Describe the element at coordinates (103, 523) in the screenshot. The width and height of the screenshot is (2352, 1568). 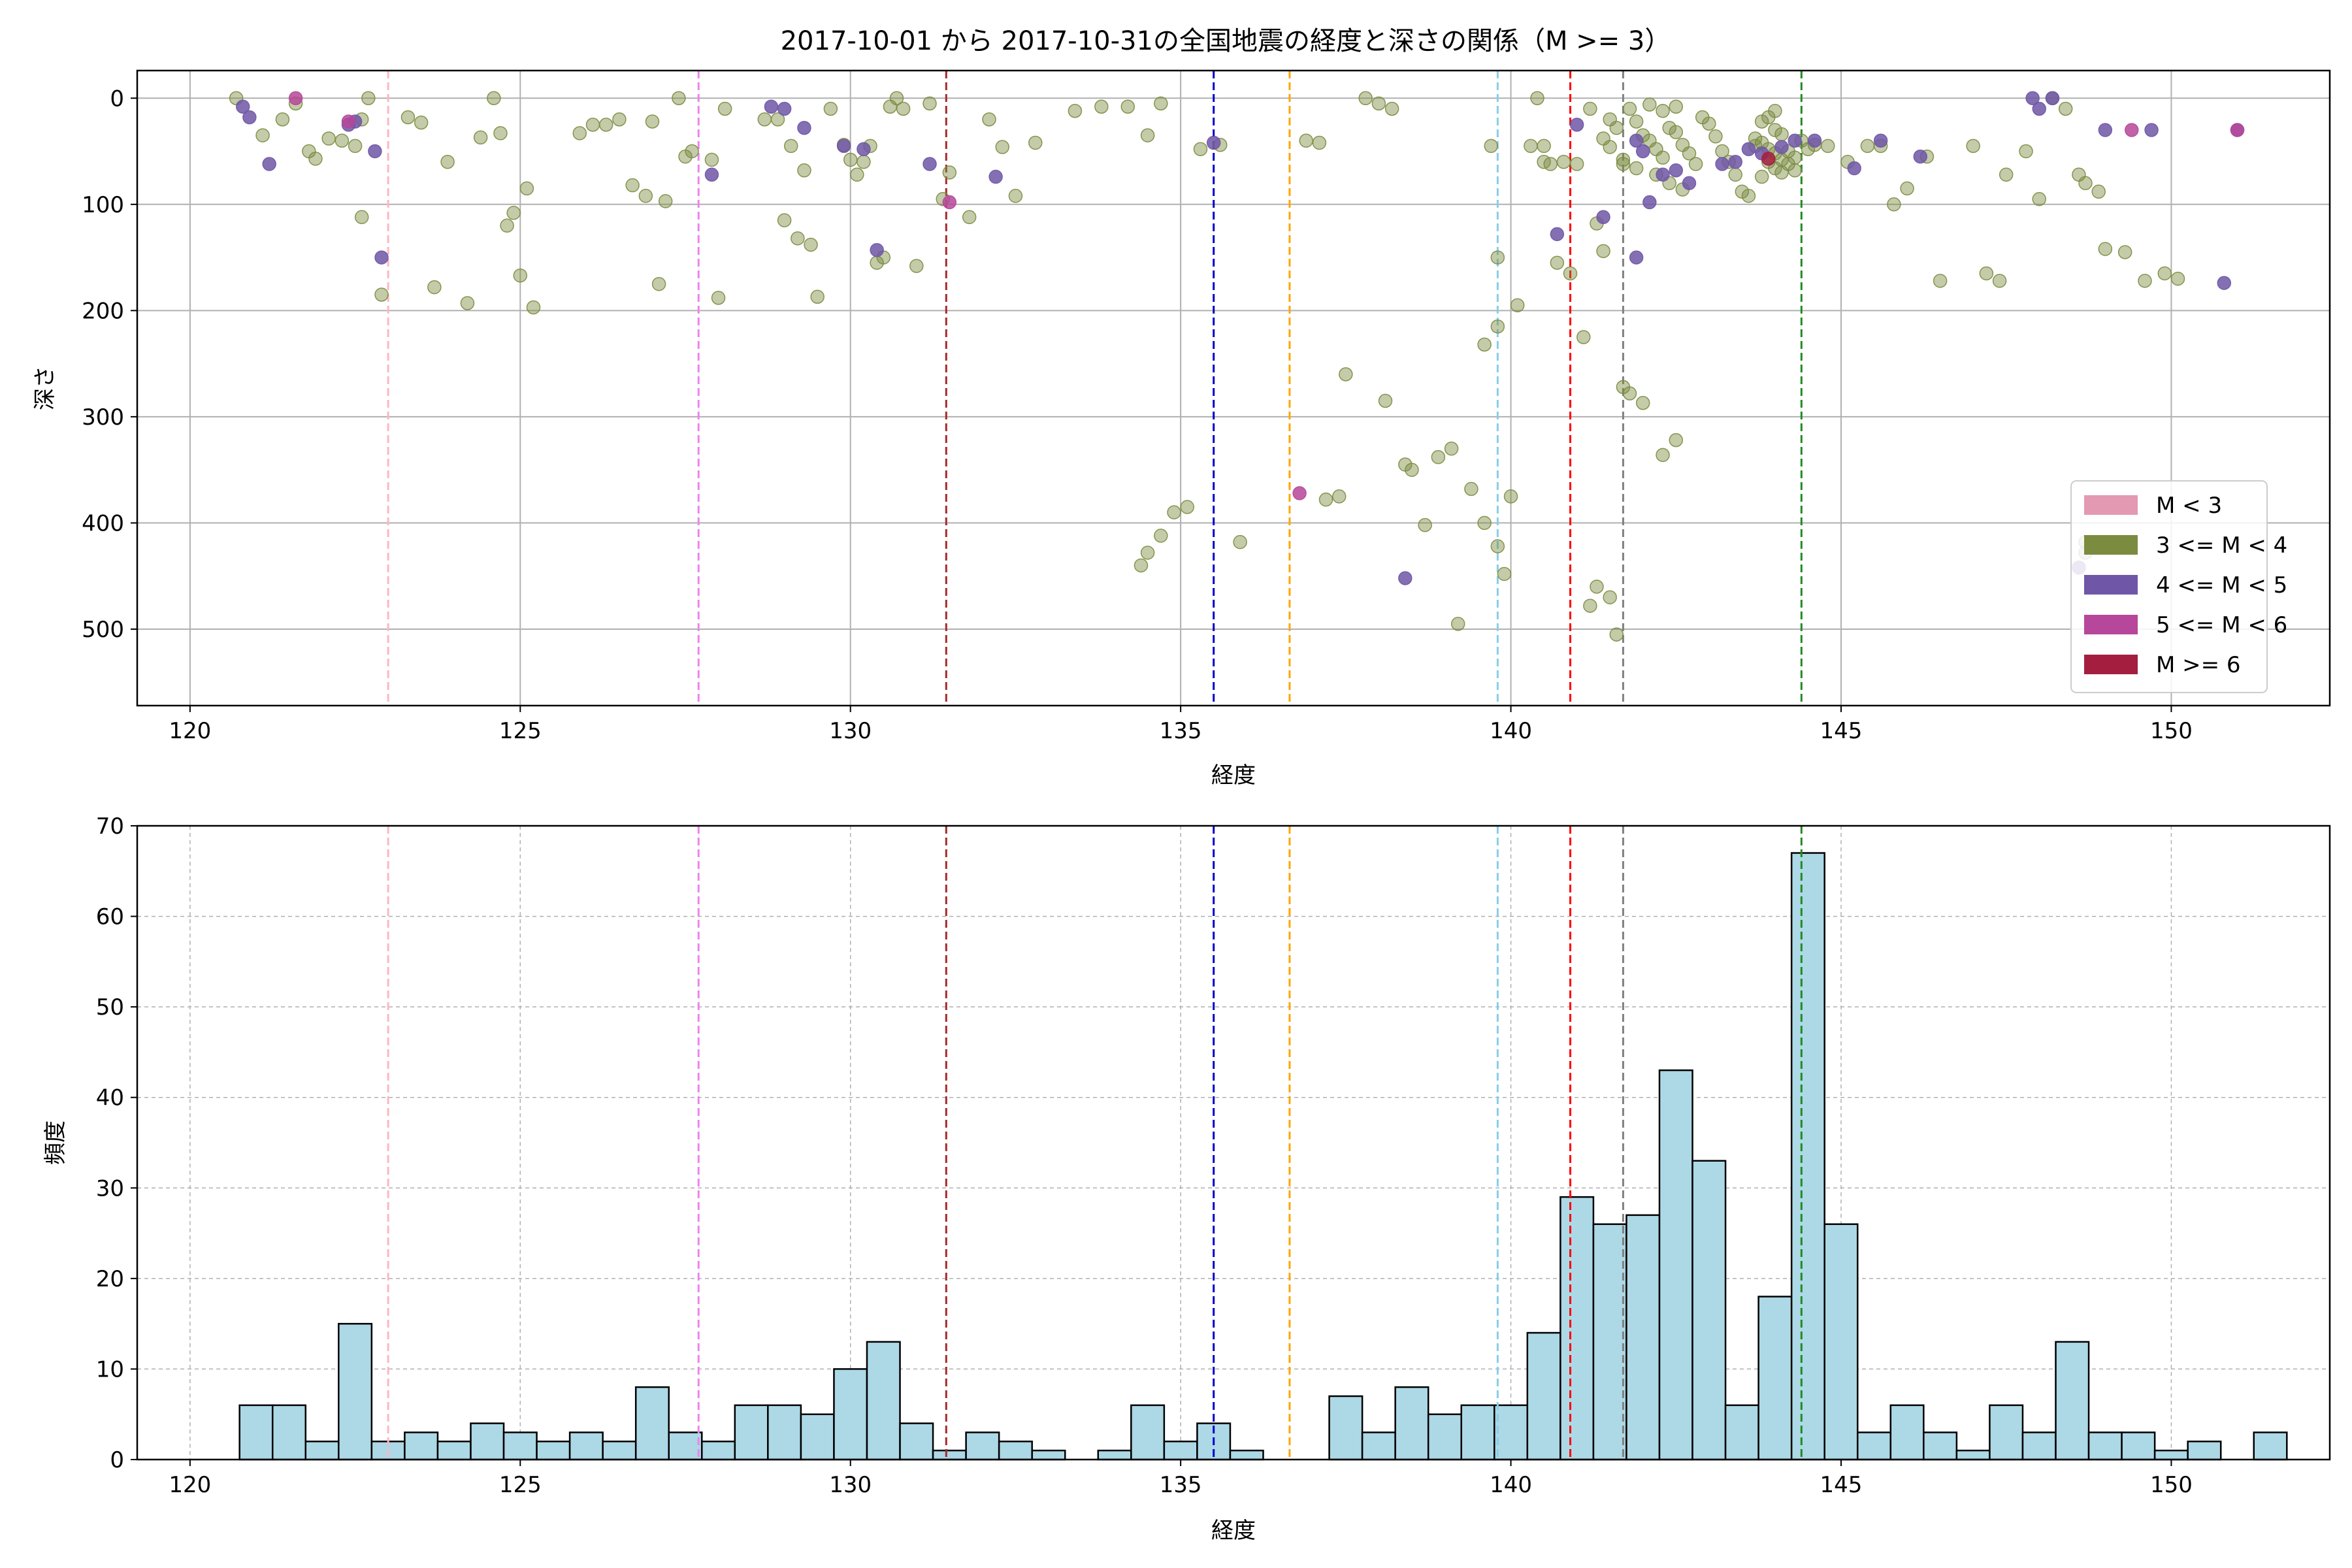
I see `scatter-y-tick-label: 400` at that location.